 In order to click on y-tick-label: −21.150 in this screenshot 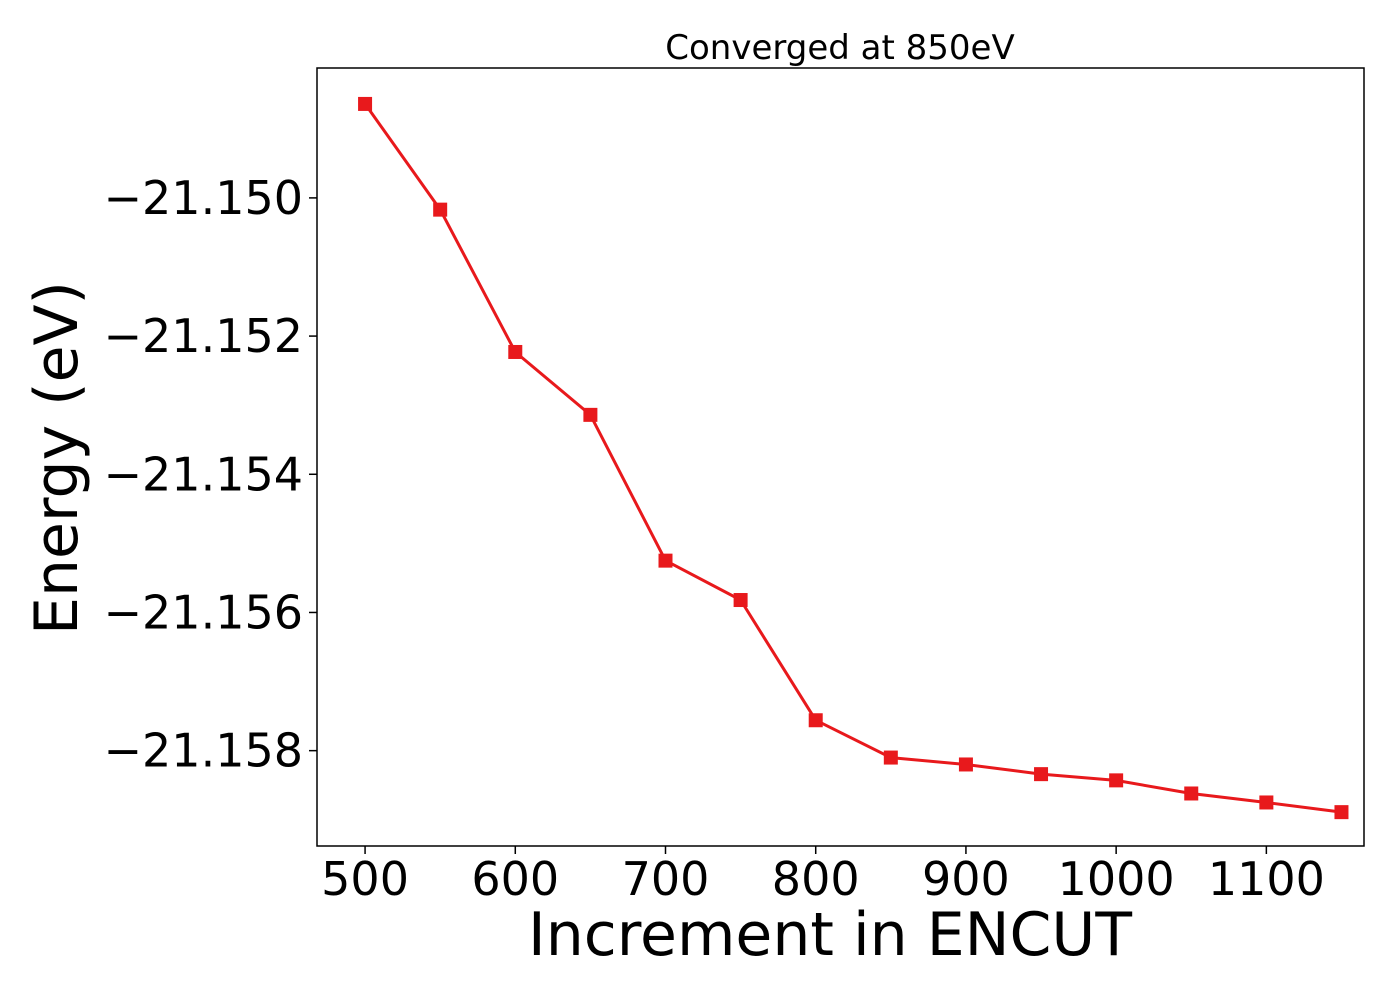, I will do `click(204, 198)`.